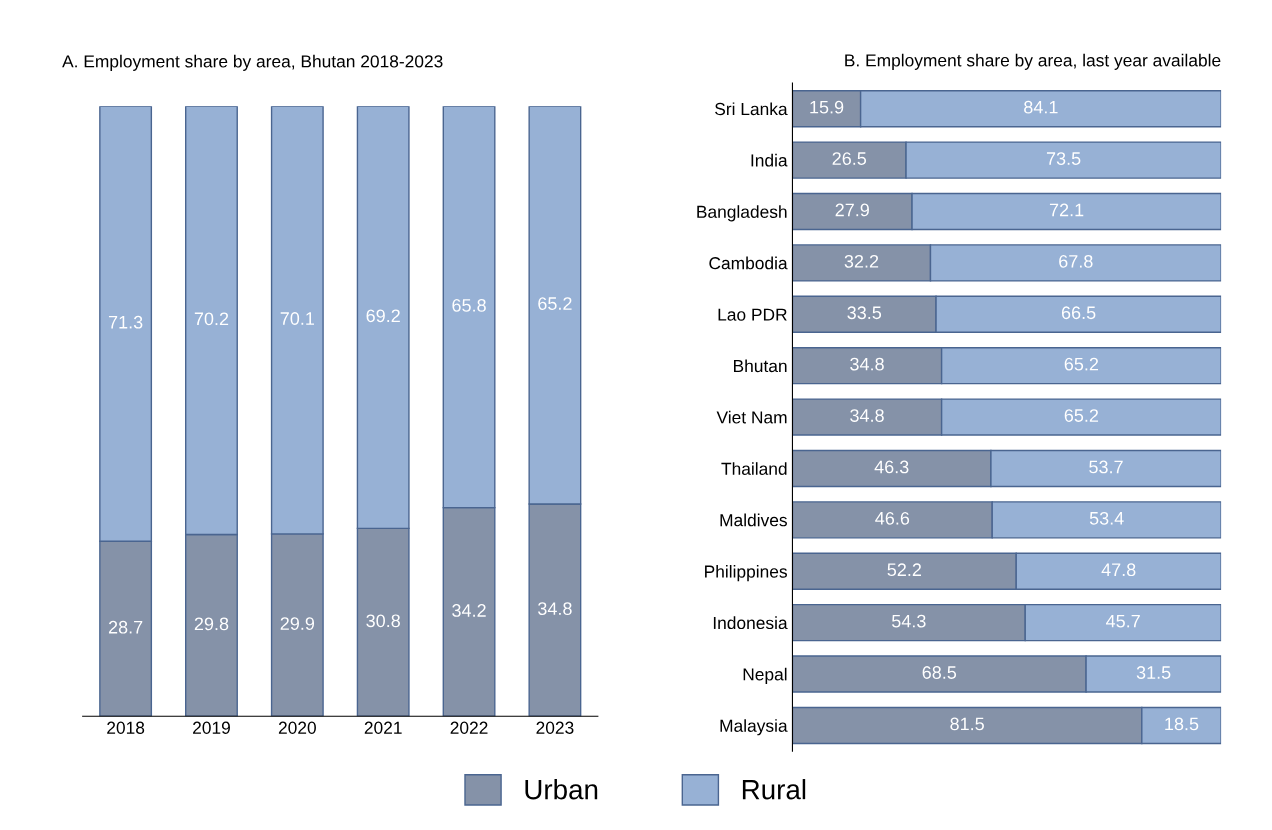 The image size is (1272, 830). Describe the element at coordinates (967, 724) in the screenshot. I see `data-label: 81.5` at that location.